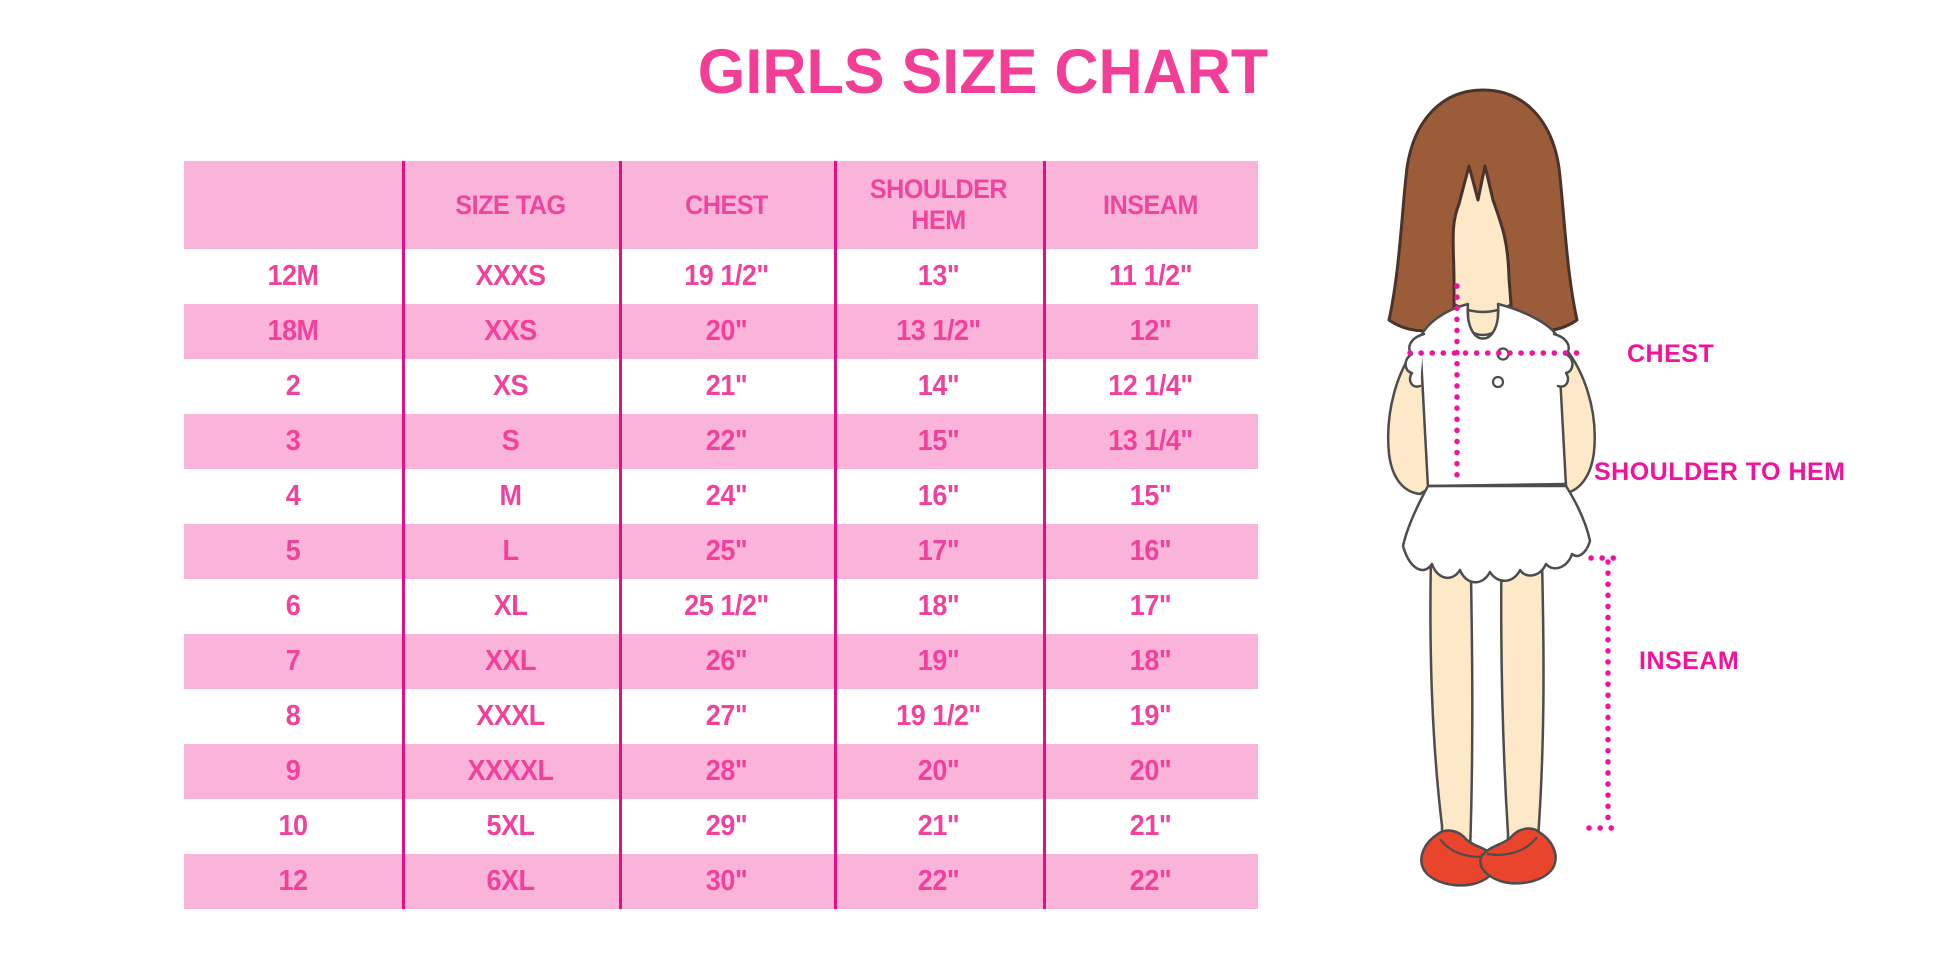 Image resolution: width=1946 pixels, height=973 pixels. I want to click on chest-label: CHEST, so click(1671, 354).